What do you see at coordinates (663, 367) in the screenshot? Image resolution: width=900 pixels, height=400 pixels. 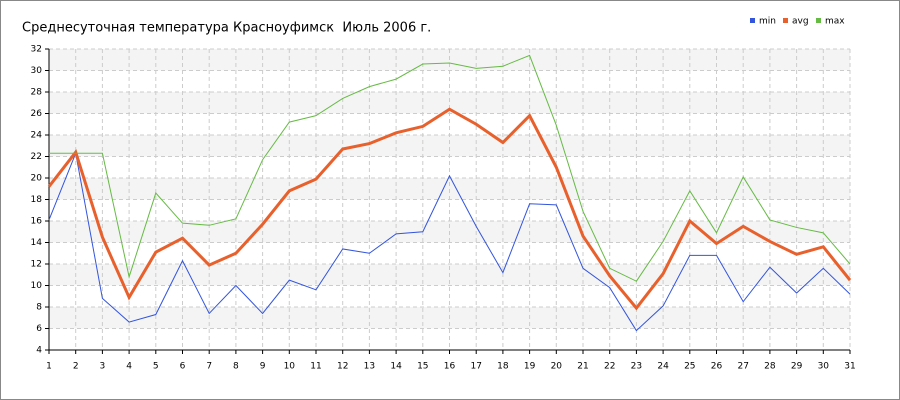 I see `x-tick-label: 24` at bounding box center [663, 367].